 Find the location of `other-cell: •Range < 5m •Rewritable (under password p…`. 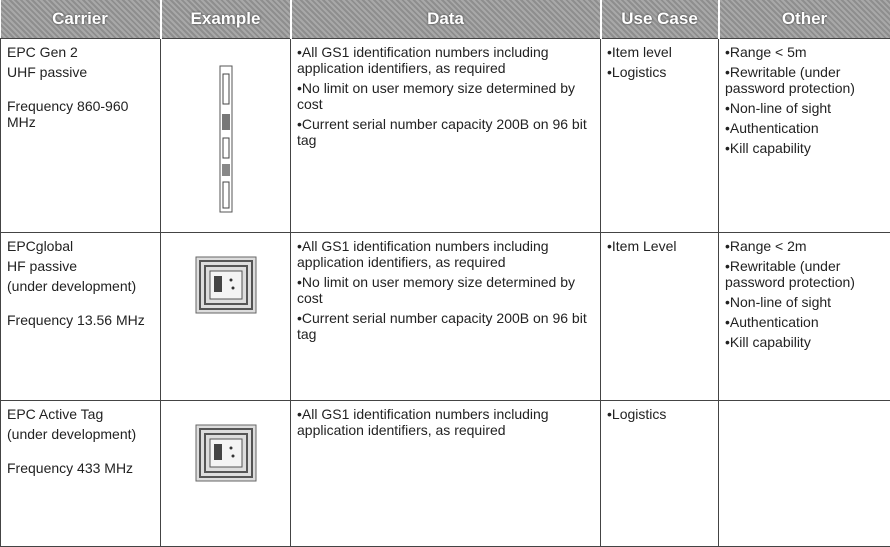

other-cell: •Range < 5m •Rewritable (under password p… is located at coordinates (804, 136).